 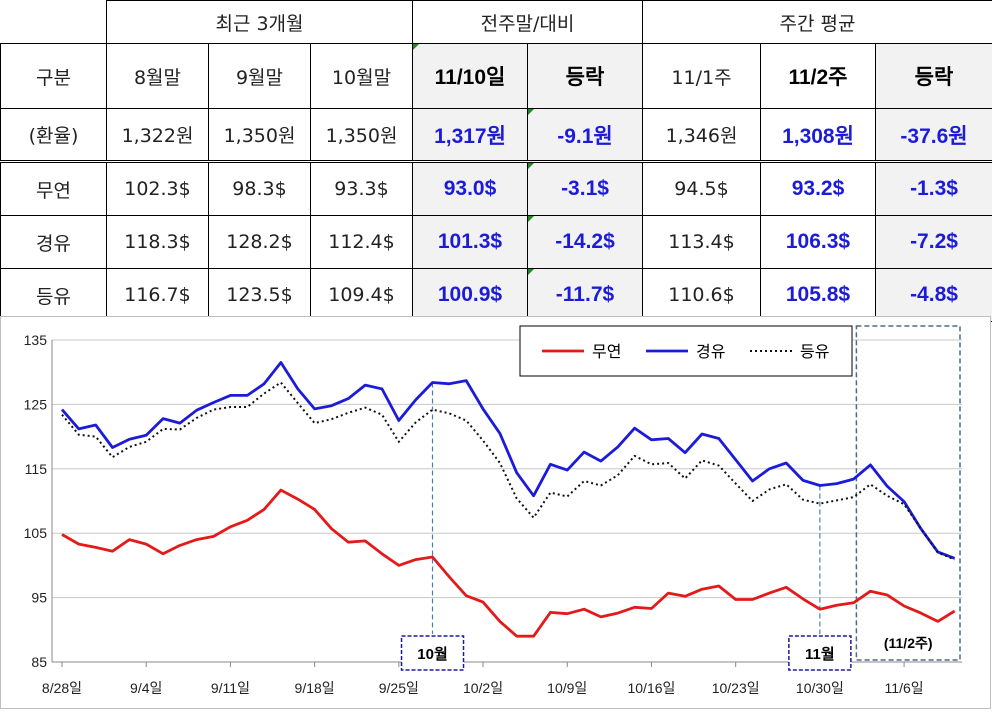 What do you see at coordinates (362, 76) in the screenshot?
I see `sub-header-oct-end: 10월말` at bounding box center [362, 76].